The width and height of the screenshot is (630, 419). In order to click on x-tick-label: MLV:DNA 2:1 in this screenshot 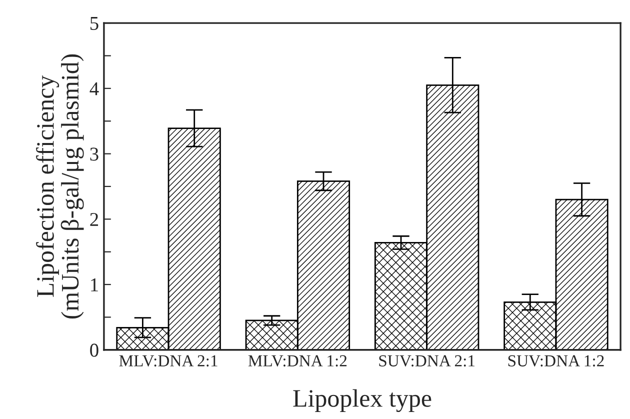, I will do `click(168, 361)`.